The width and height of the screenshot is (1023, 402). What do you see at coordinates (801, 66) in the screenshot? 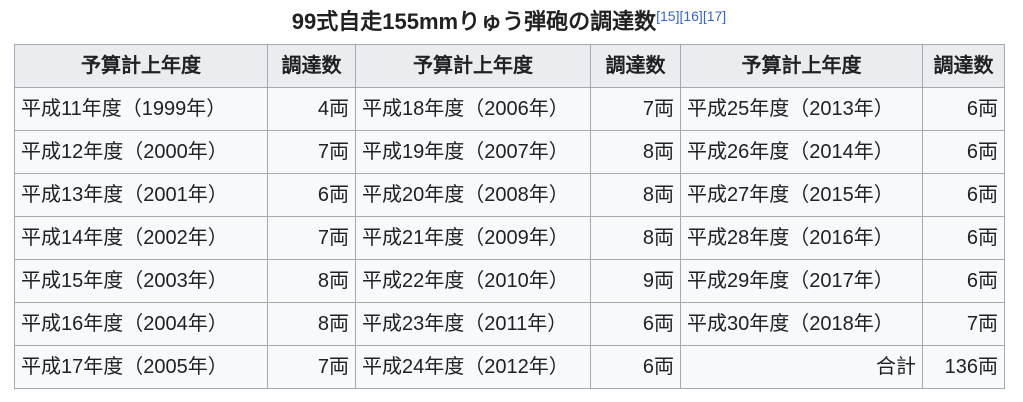
I see `header-fiscal-year-3: 予算計上年度` at bounding box center [801, 66].